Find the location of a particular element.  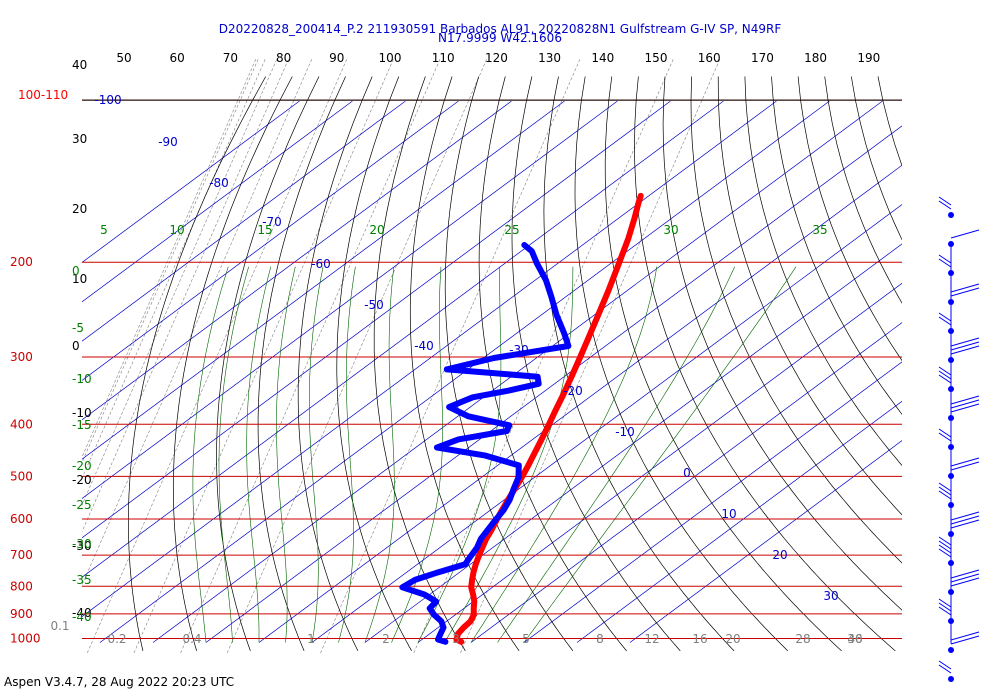

pressure-label: 200 is located at coordinates (21, 262).